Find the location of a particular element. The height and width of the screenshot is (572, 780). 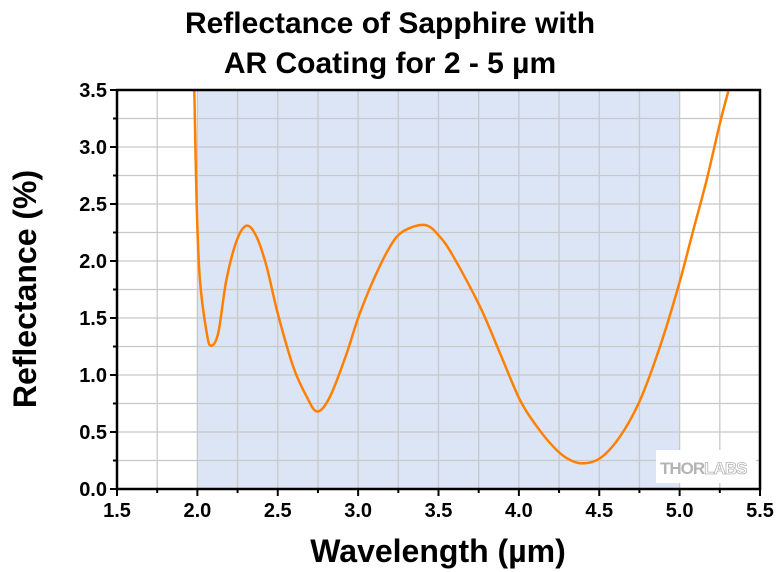

svg-text: THORLABS is located at coordinates (703, 468).